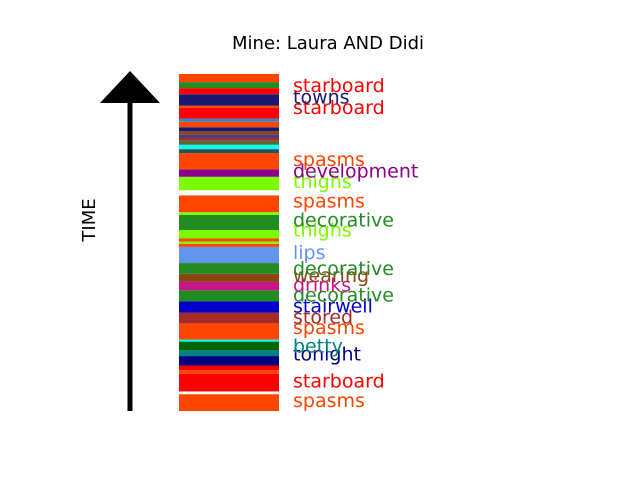 This screenshot has width=640, height=480. What do you see at coordinates (322, 285) in the screenshot?
I see `segment-label-drinks: drinks` at bounding box center [322, 285].